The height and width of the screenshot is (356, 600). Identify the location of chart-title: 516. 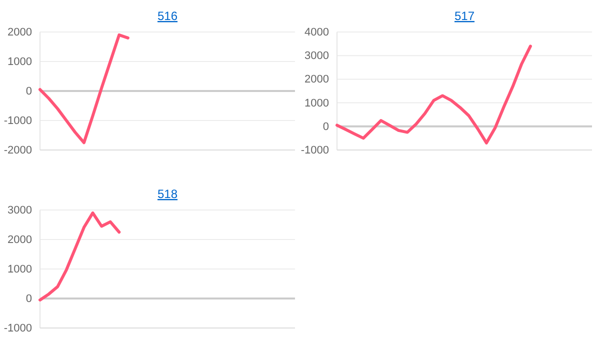
(167, 16).